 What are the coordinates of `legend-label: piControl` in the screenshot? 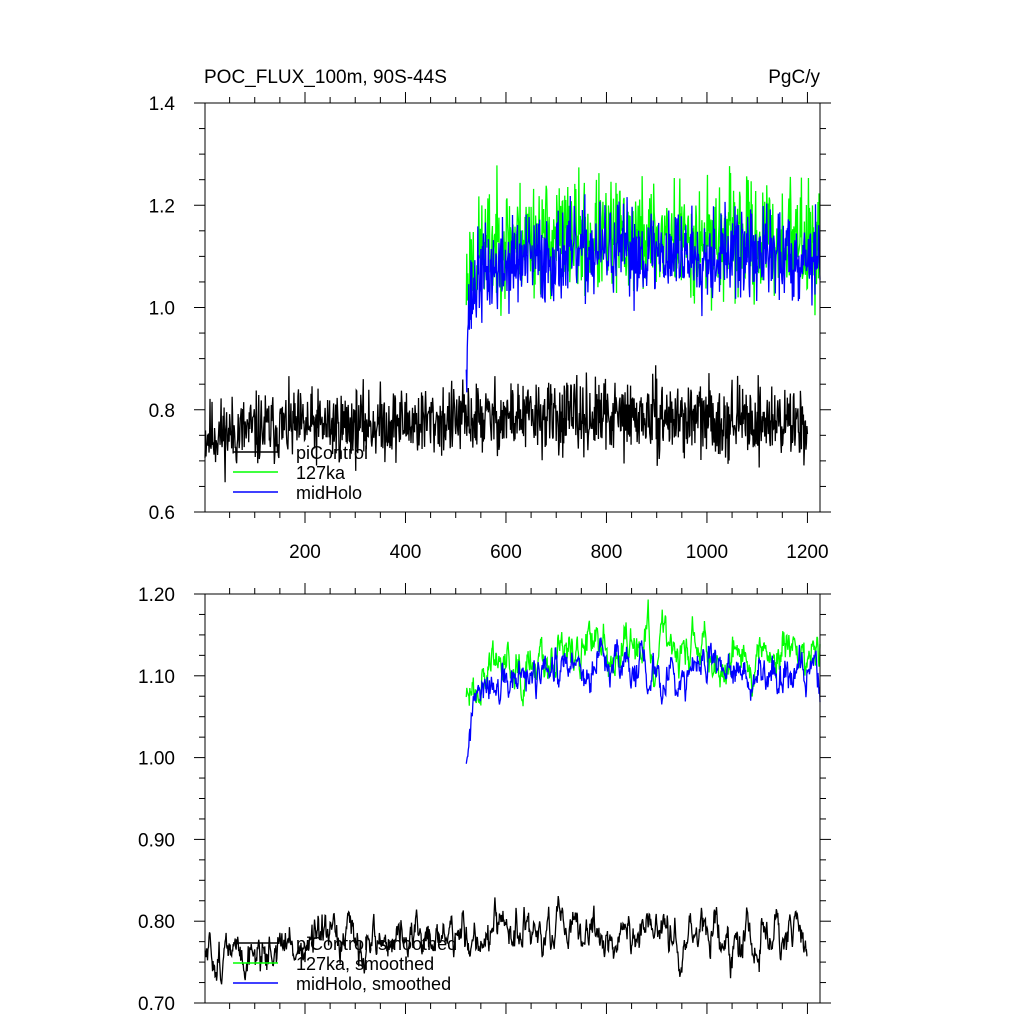 It's located at (332, 453).